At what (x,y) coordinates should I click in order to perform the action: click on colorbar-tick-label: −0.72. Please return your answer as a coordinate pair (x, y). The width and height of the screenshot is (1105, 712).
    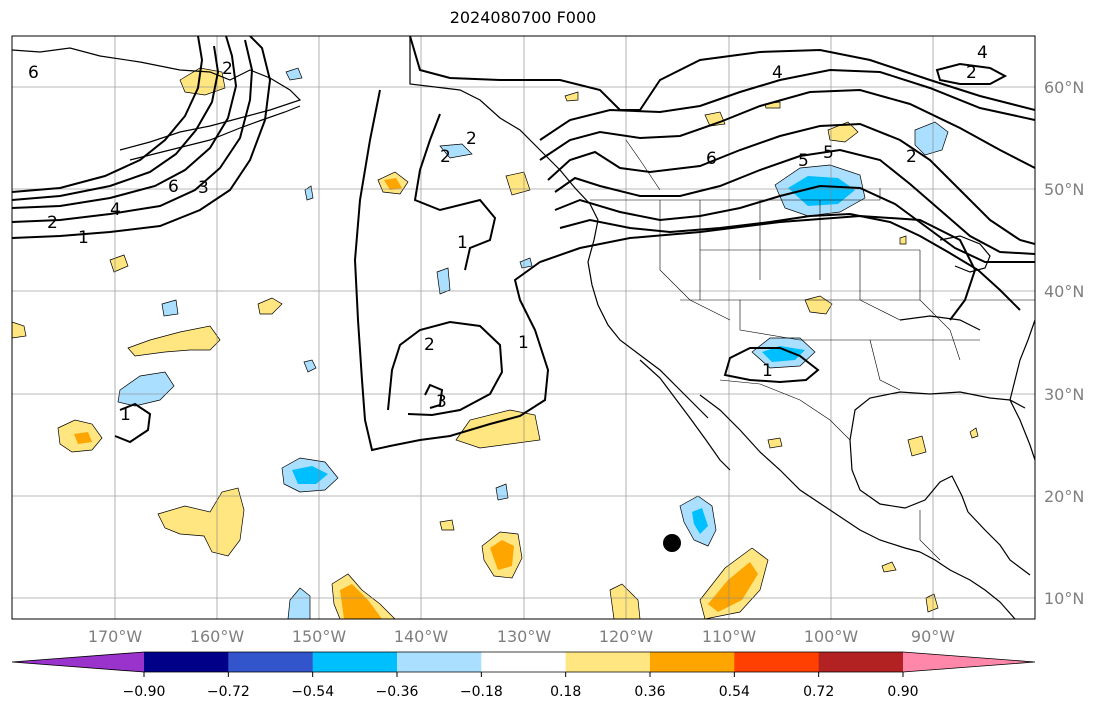
    Looking at the image, I should click on (228, 692).